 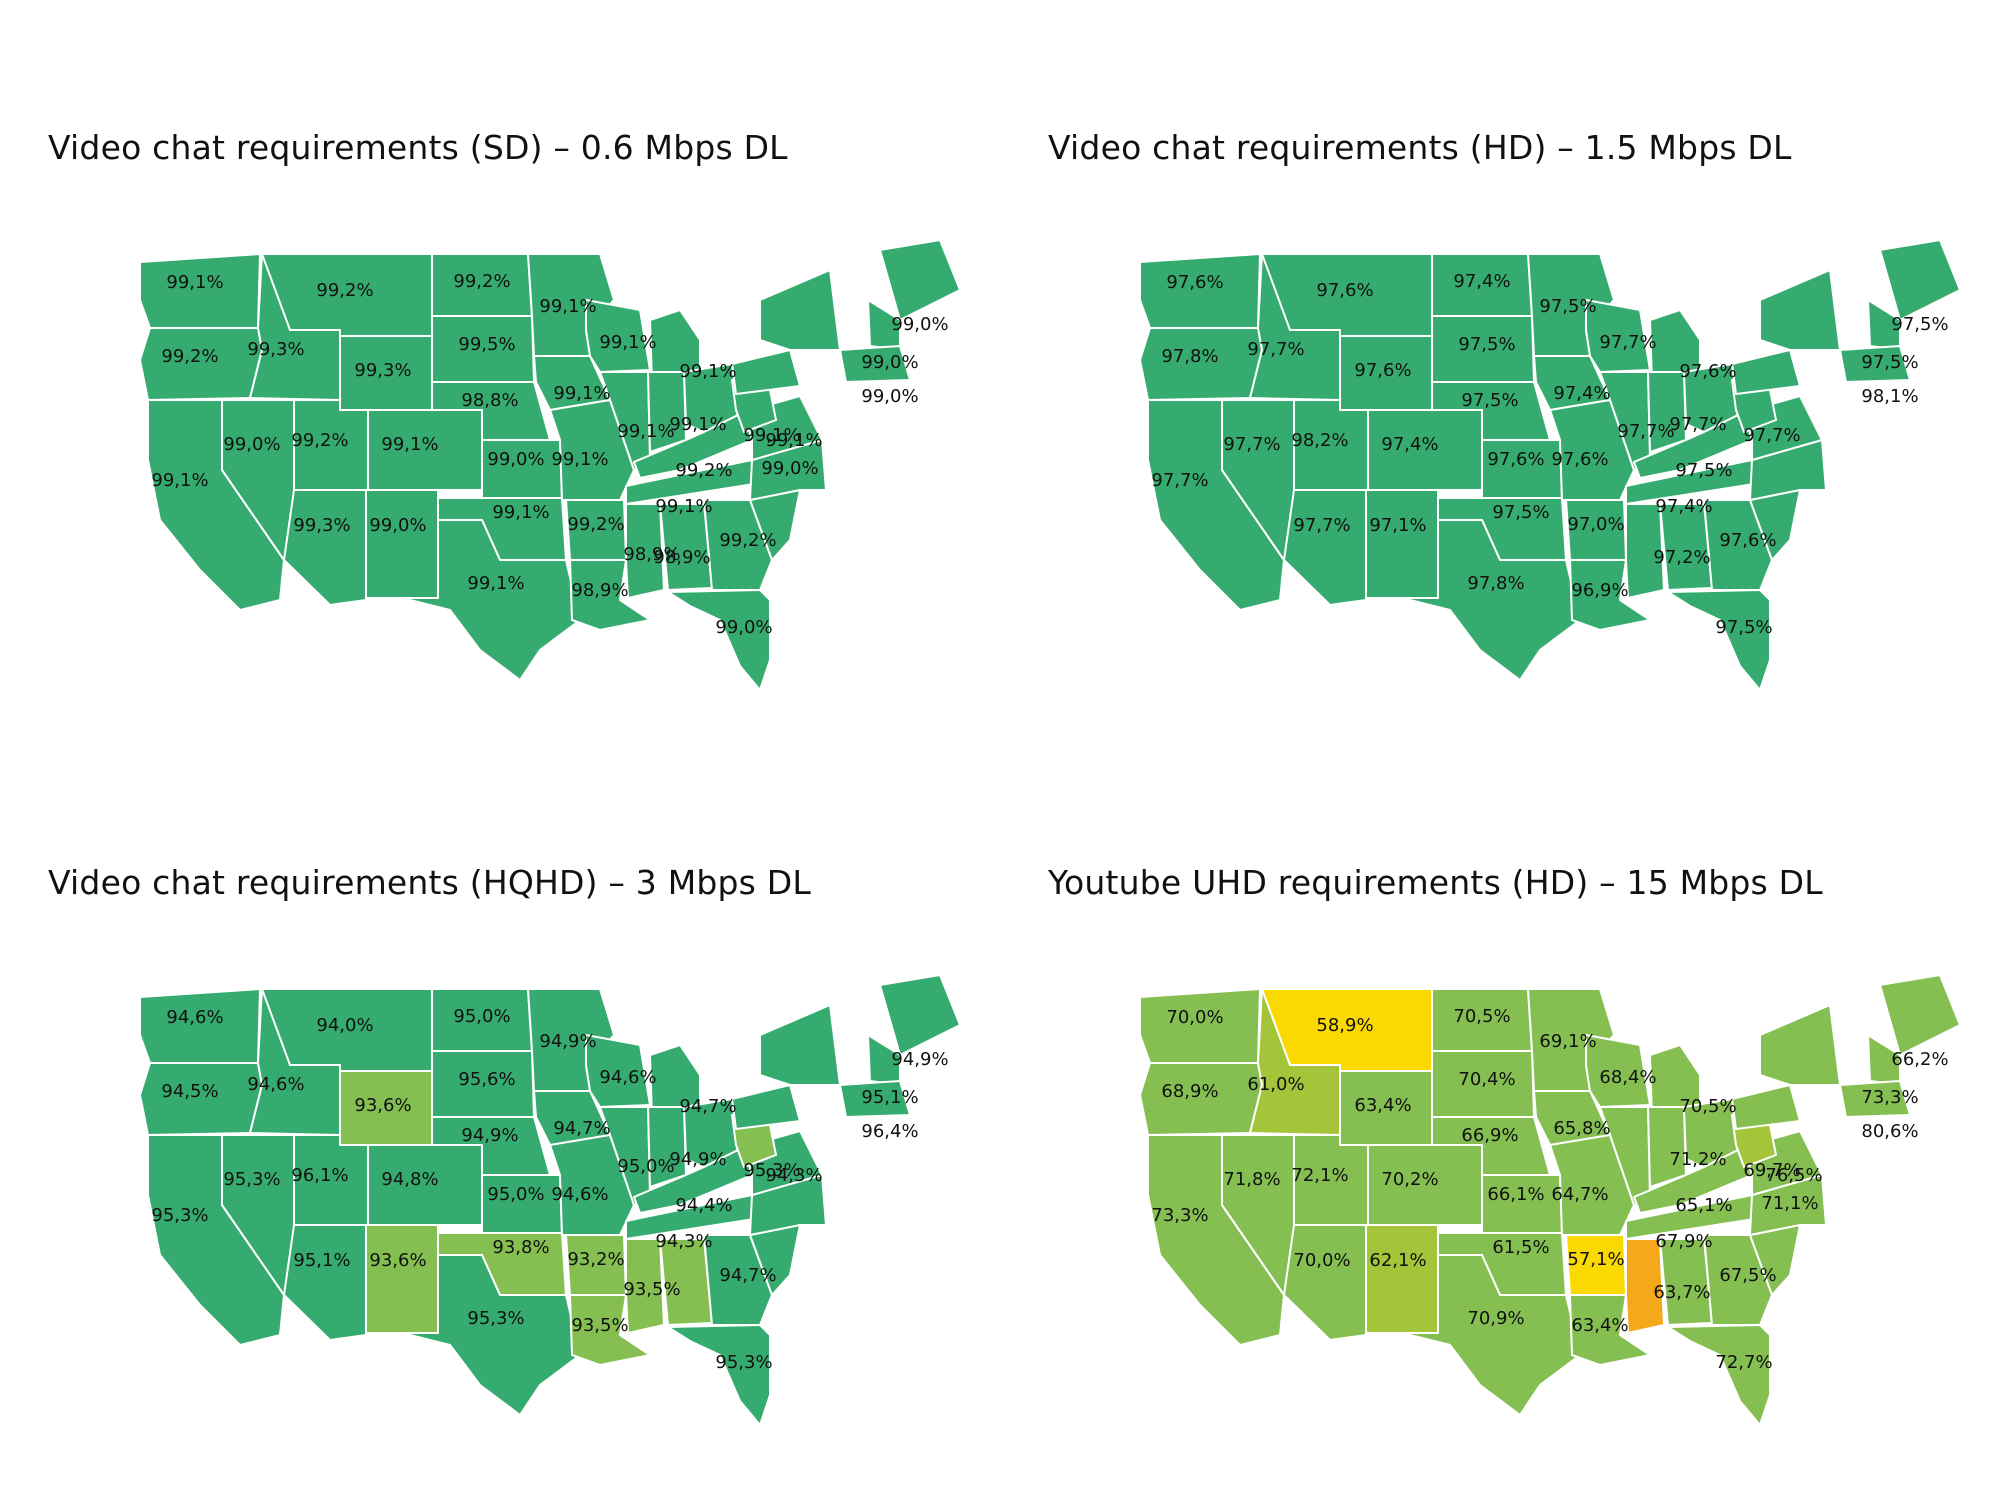 I want to click on state-value-ma: 98,1%, so click(x=1889, y=396).